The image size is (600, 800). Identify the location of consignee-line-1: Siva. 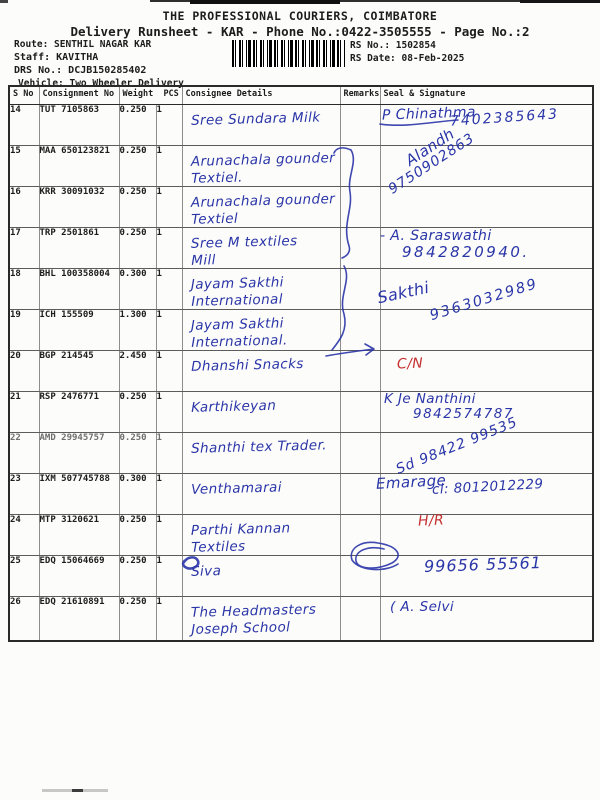
(205, 571).